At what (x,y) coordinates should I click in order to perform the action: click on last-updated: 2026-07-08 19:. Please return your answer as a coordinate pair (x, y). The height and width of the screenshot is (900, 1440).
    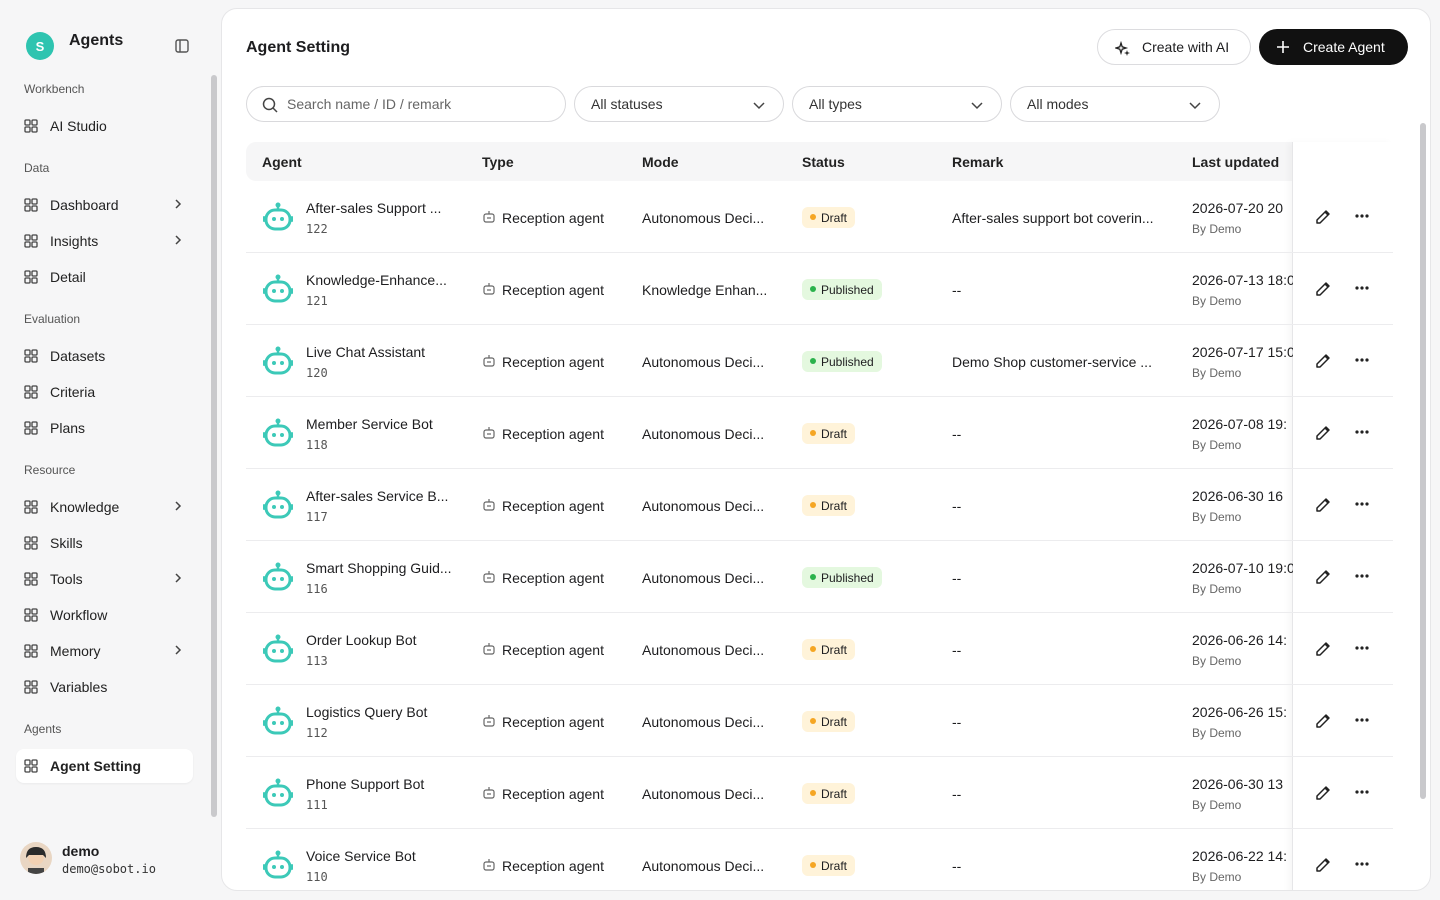
    Looking at the image, I should click on (1239, 424).